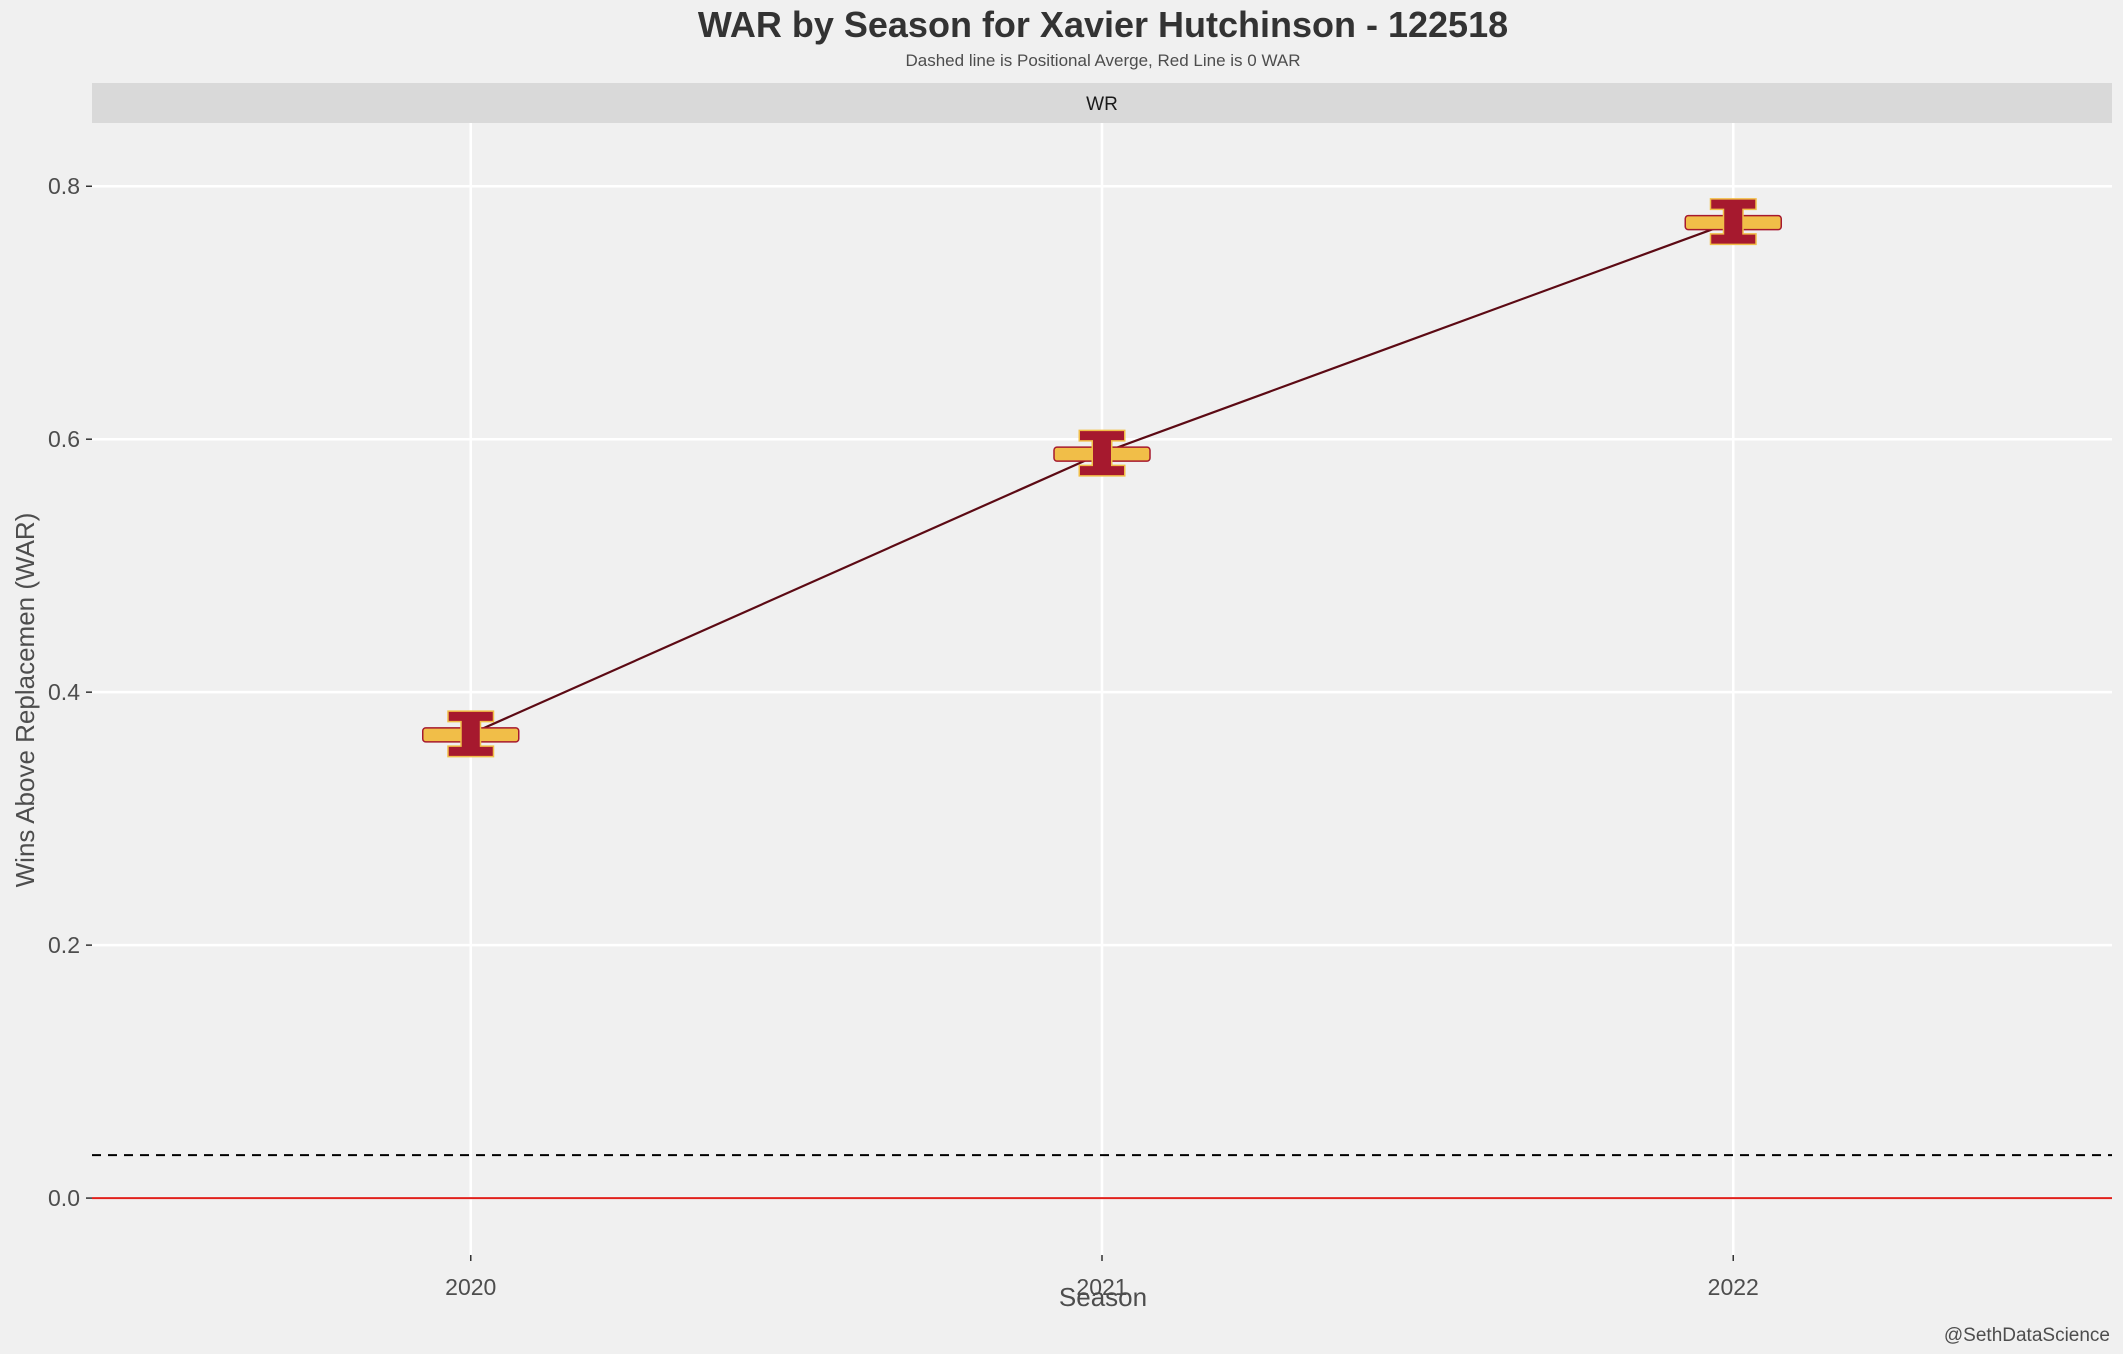  I want to click on facet-label: WR, so click(1102, 104).